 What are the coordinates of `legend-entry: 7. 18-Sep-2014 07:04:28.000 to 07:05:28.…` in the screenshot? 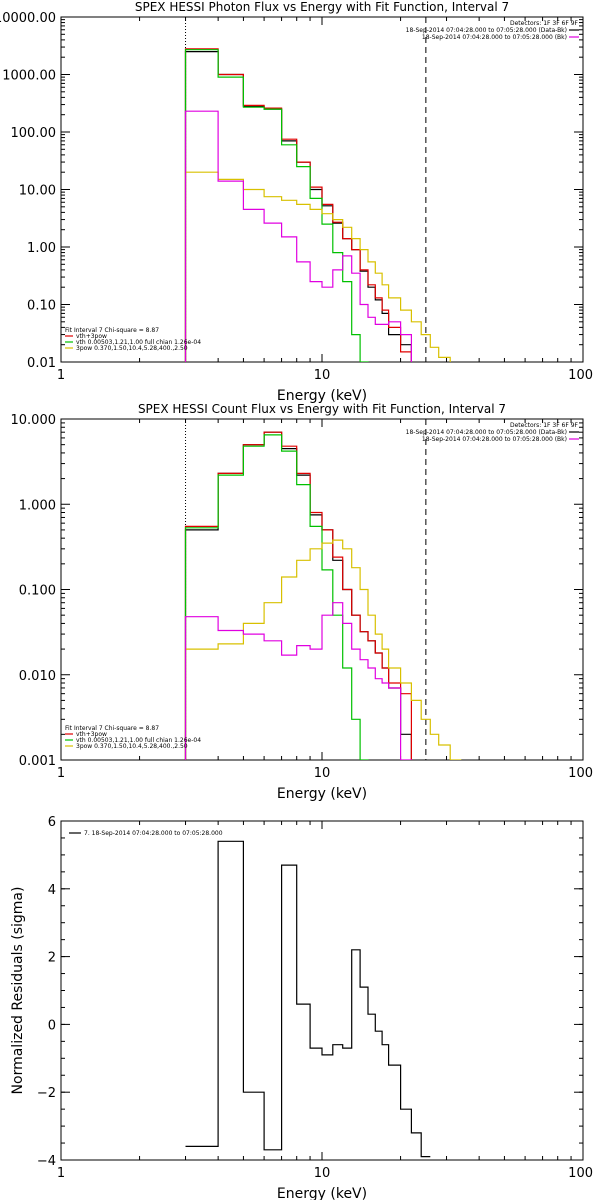 It's located at (153, 833).